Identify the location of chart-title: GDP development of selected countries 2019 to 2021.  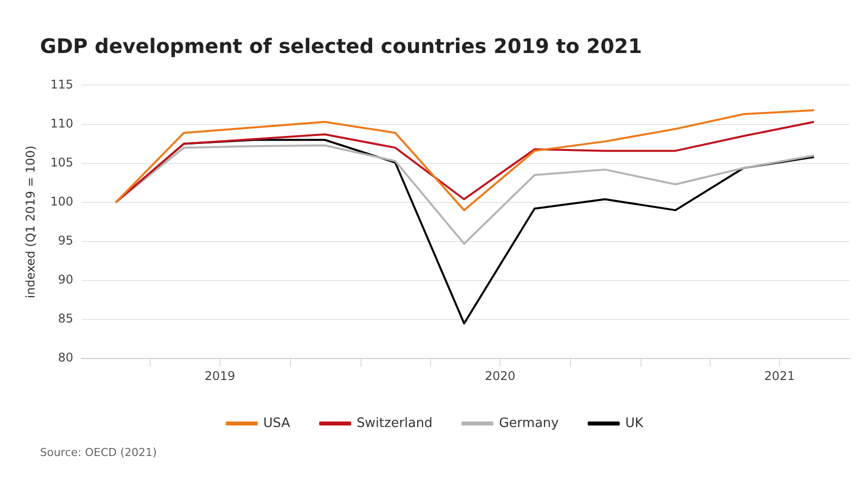
(341, 46).